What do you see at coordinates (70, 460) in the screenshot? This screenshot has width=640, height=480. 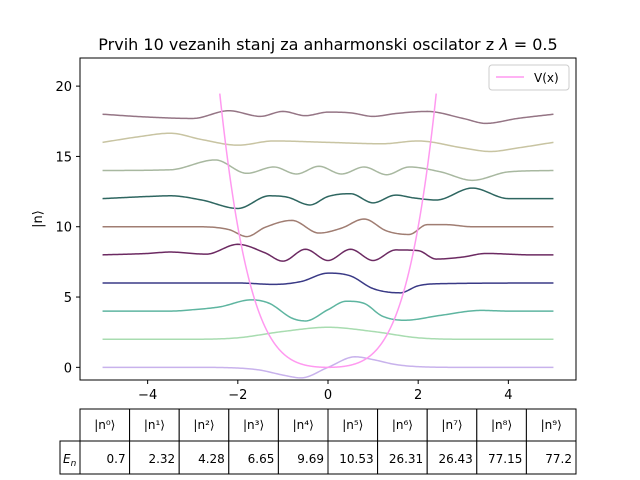 I see `table-row-header: En` at bounding box center [70, 460].